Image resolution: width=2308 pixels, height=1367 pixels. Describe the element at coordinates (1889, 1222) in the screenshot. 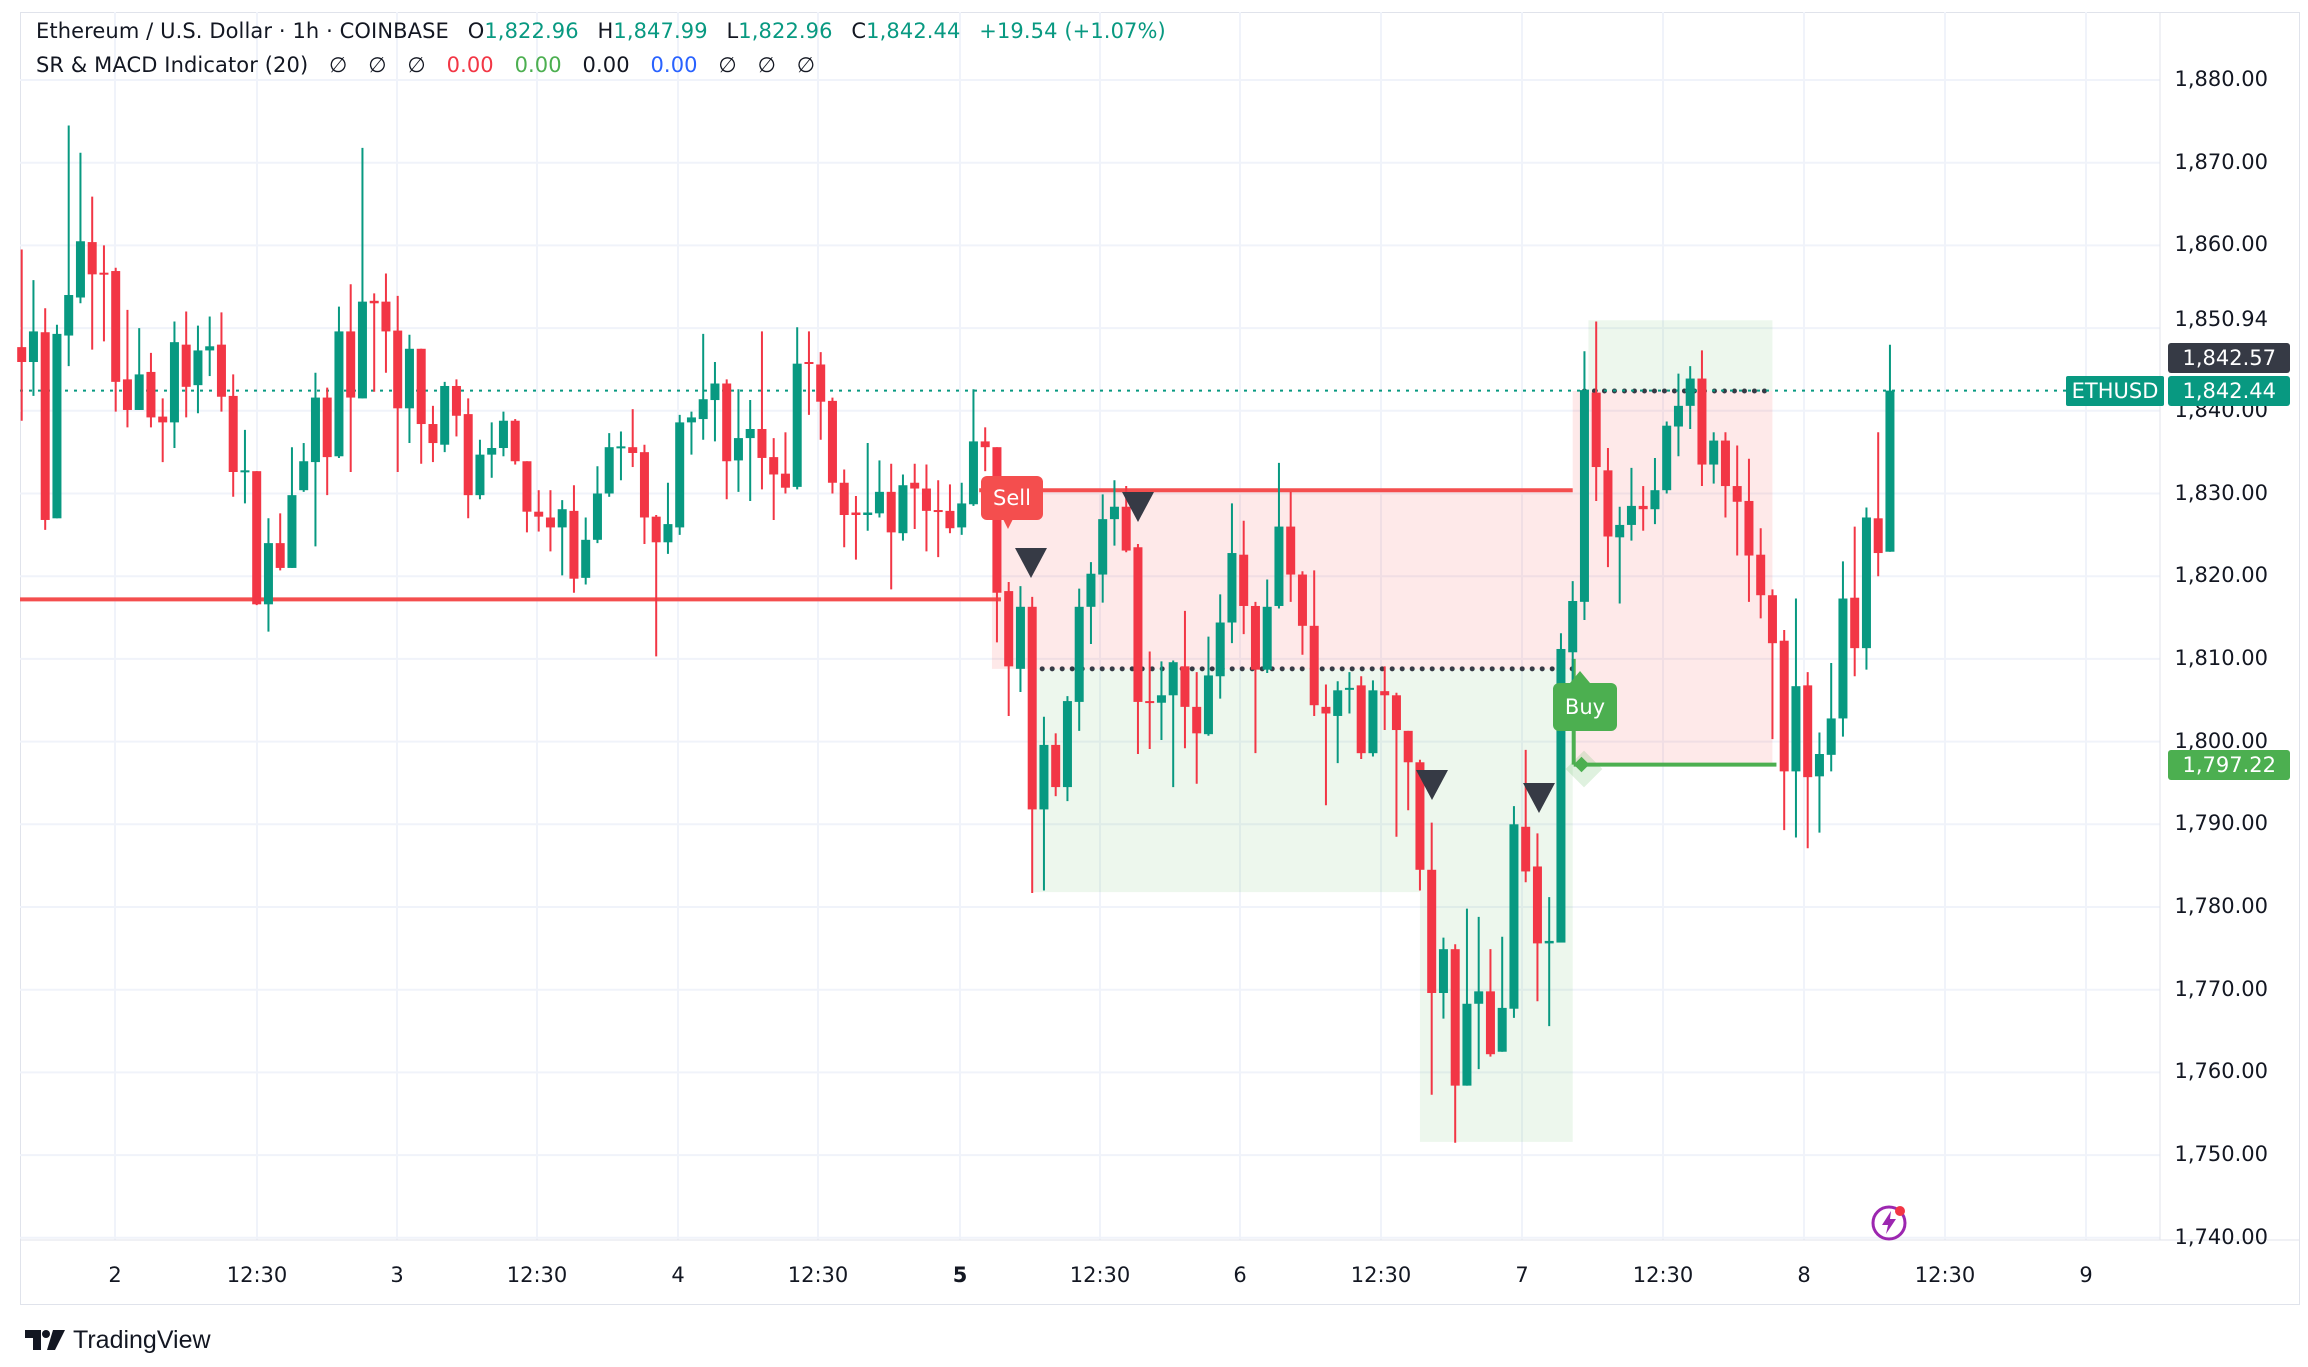

I see `lightning-alert-icon` at that location.